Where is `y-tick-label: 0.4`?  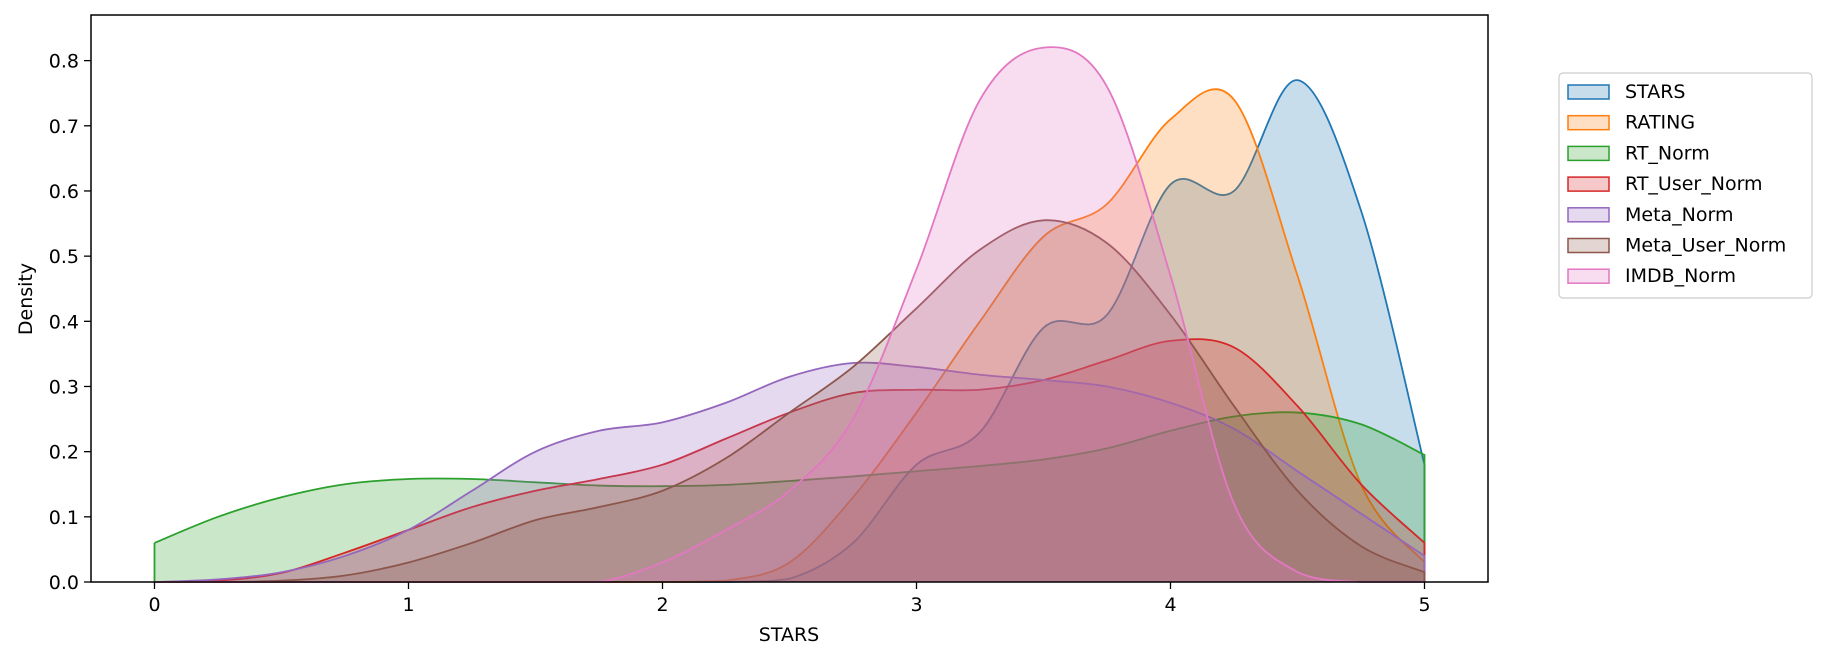
y-tick-label: 0.4 is located at coordinates (64, 322).